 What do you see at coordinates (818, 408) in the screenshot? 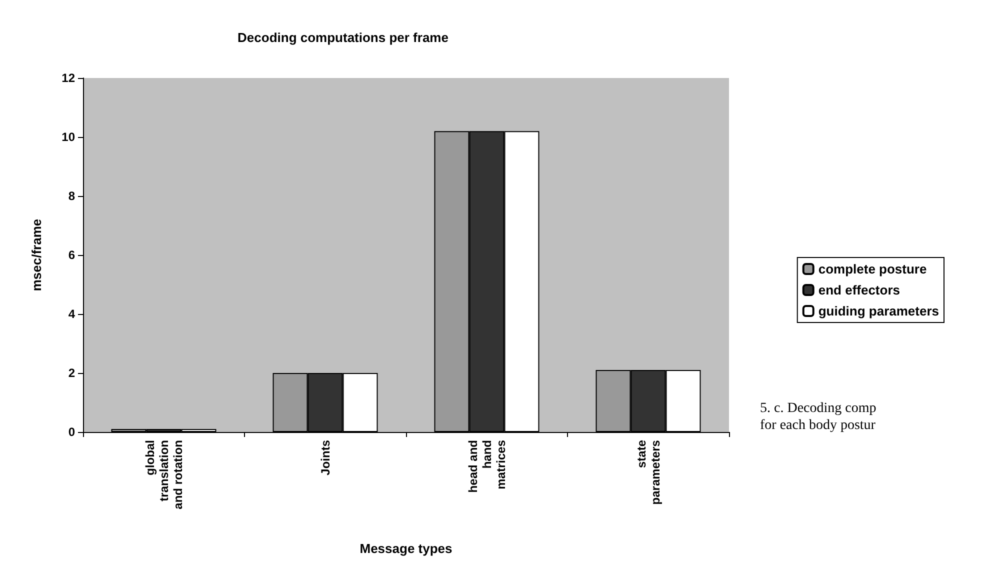
I see `text: 5. c. Decoding comp` at bounding box center [818, 408].